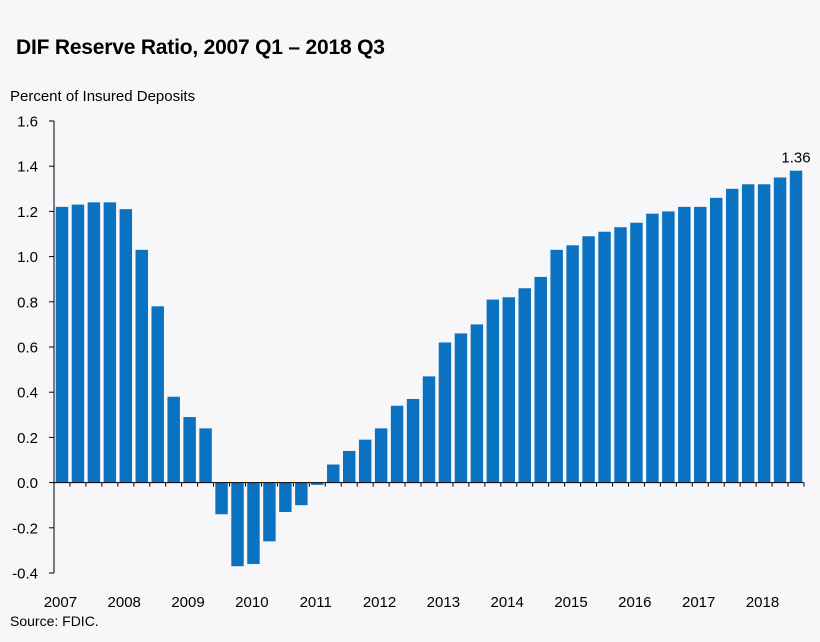  What do you see at coordinates (27, 348) in the screenshot?
I see `y-tick-label: 0.6` at bounding box center [27, 348].